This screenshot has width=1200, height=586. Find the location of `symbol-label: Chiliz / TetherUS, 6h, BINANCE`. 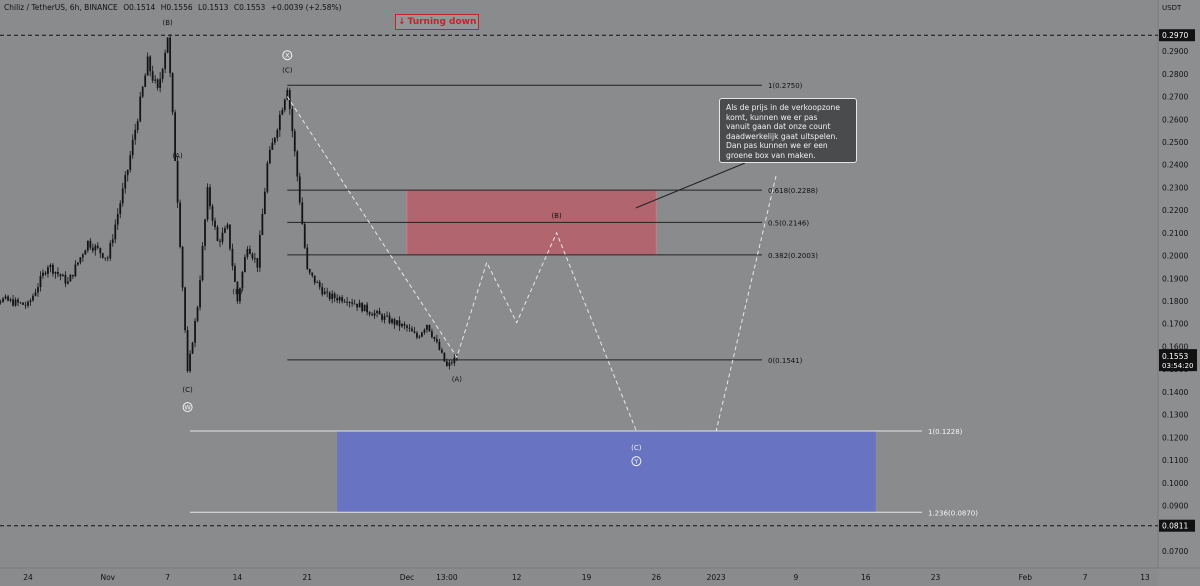

symbol-label: Chiliz / TetherUS, 6h, BINANCE is located at coordinates (61, 7).